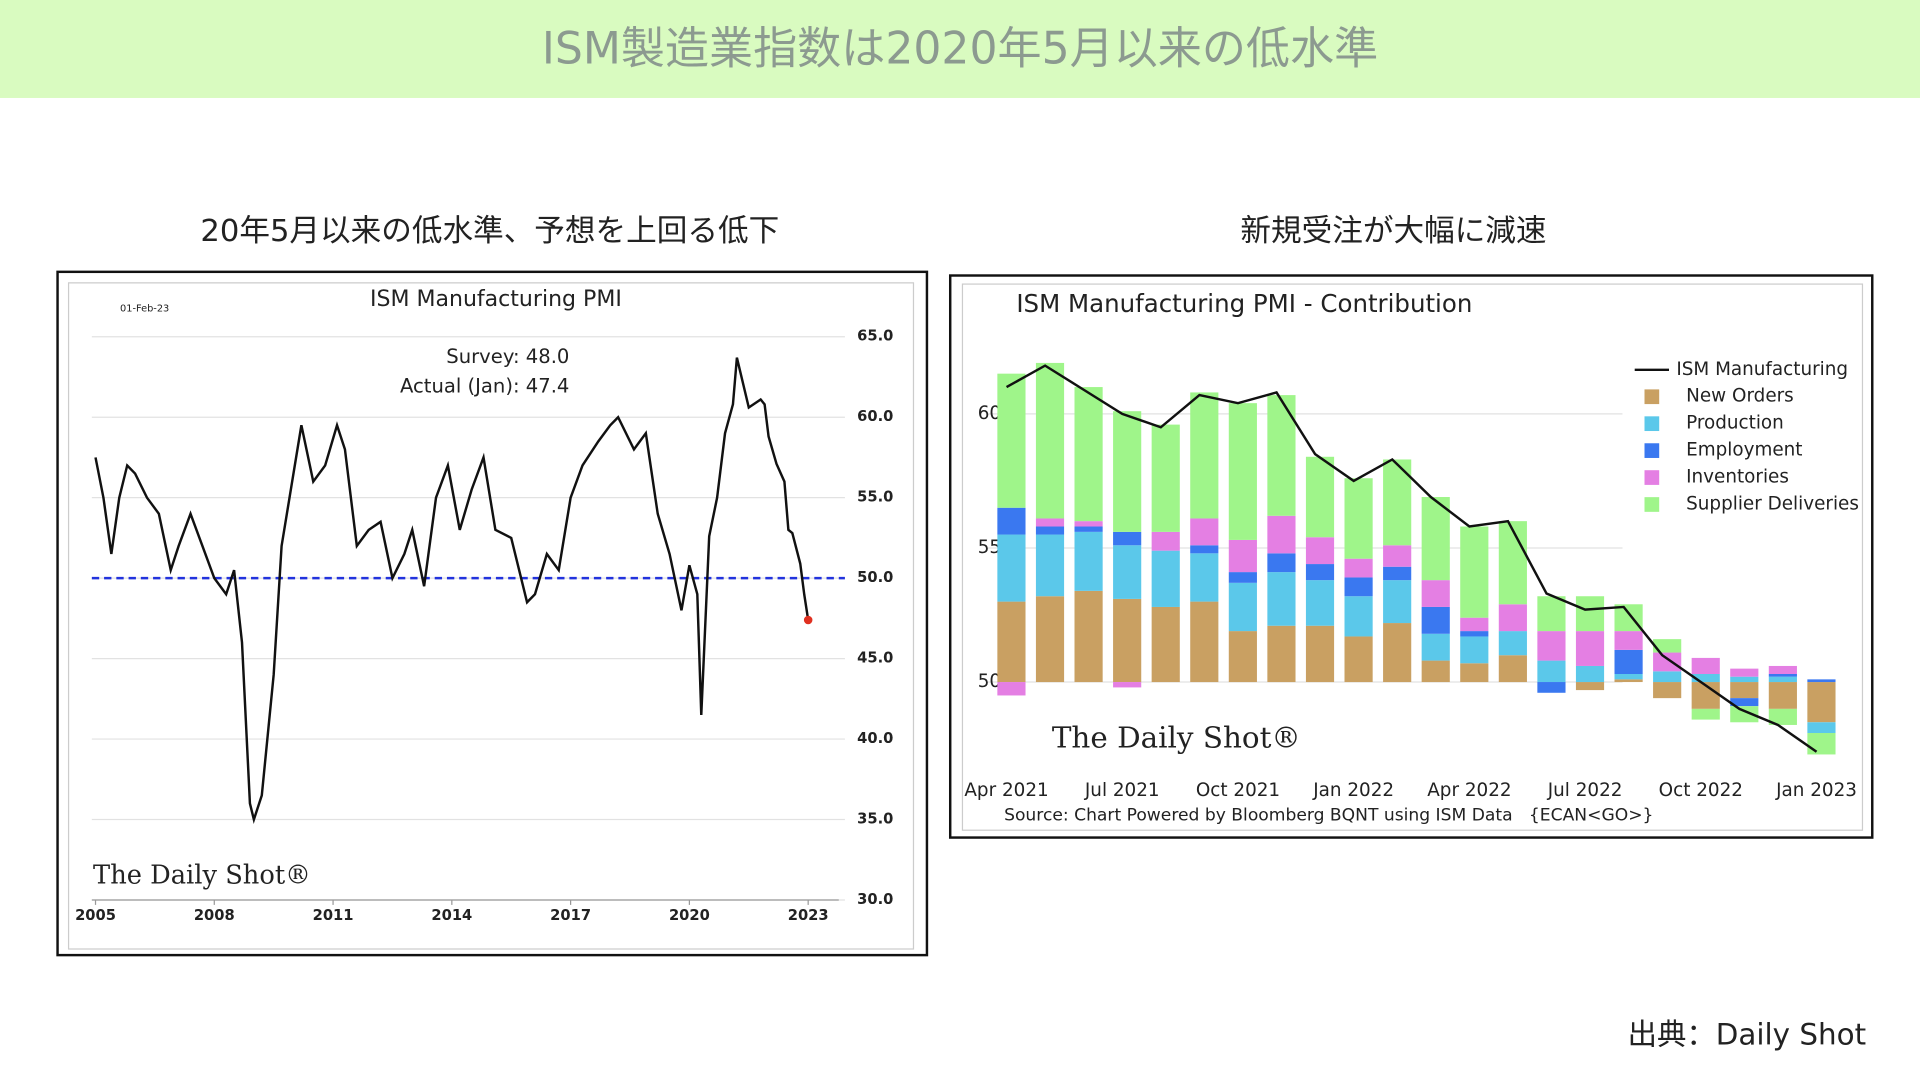 The width and height of the screenshot is (1920, 1080). I want to click on y-tick-label: 45.0, so click(875, 658).